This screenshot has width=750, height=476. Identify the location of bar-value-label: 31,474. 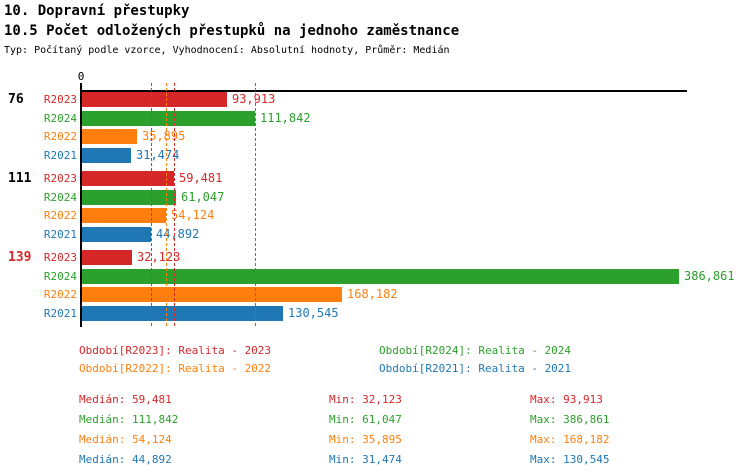
(158, 154).